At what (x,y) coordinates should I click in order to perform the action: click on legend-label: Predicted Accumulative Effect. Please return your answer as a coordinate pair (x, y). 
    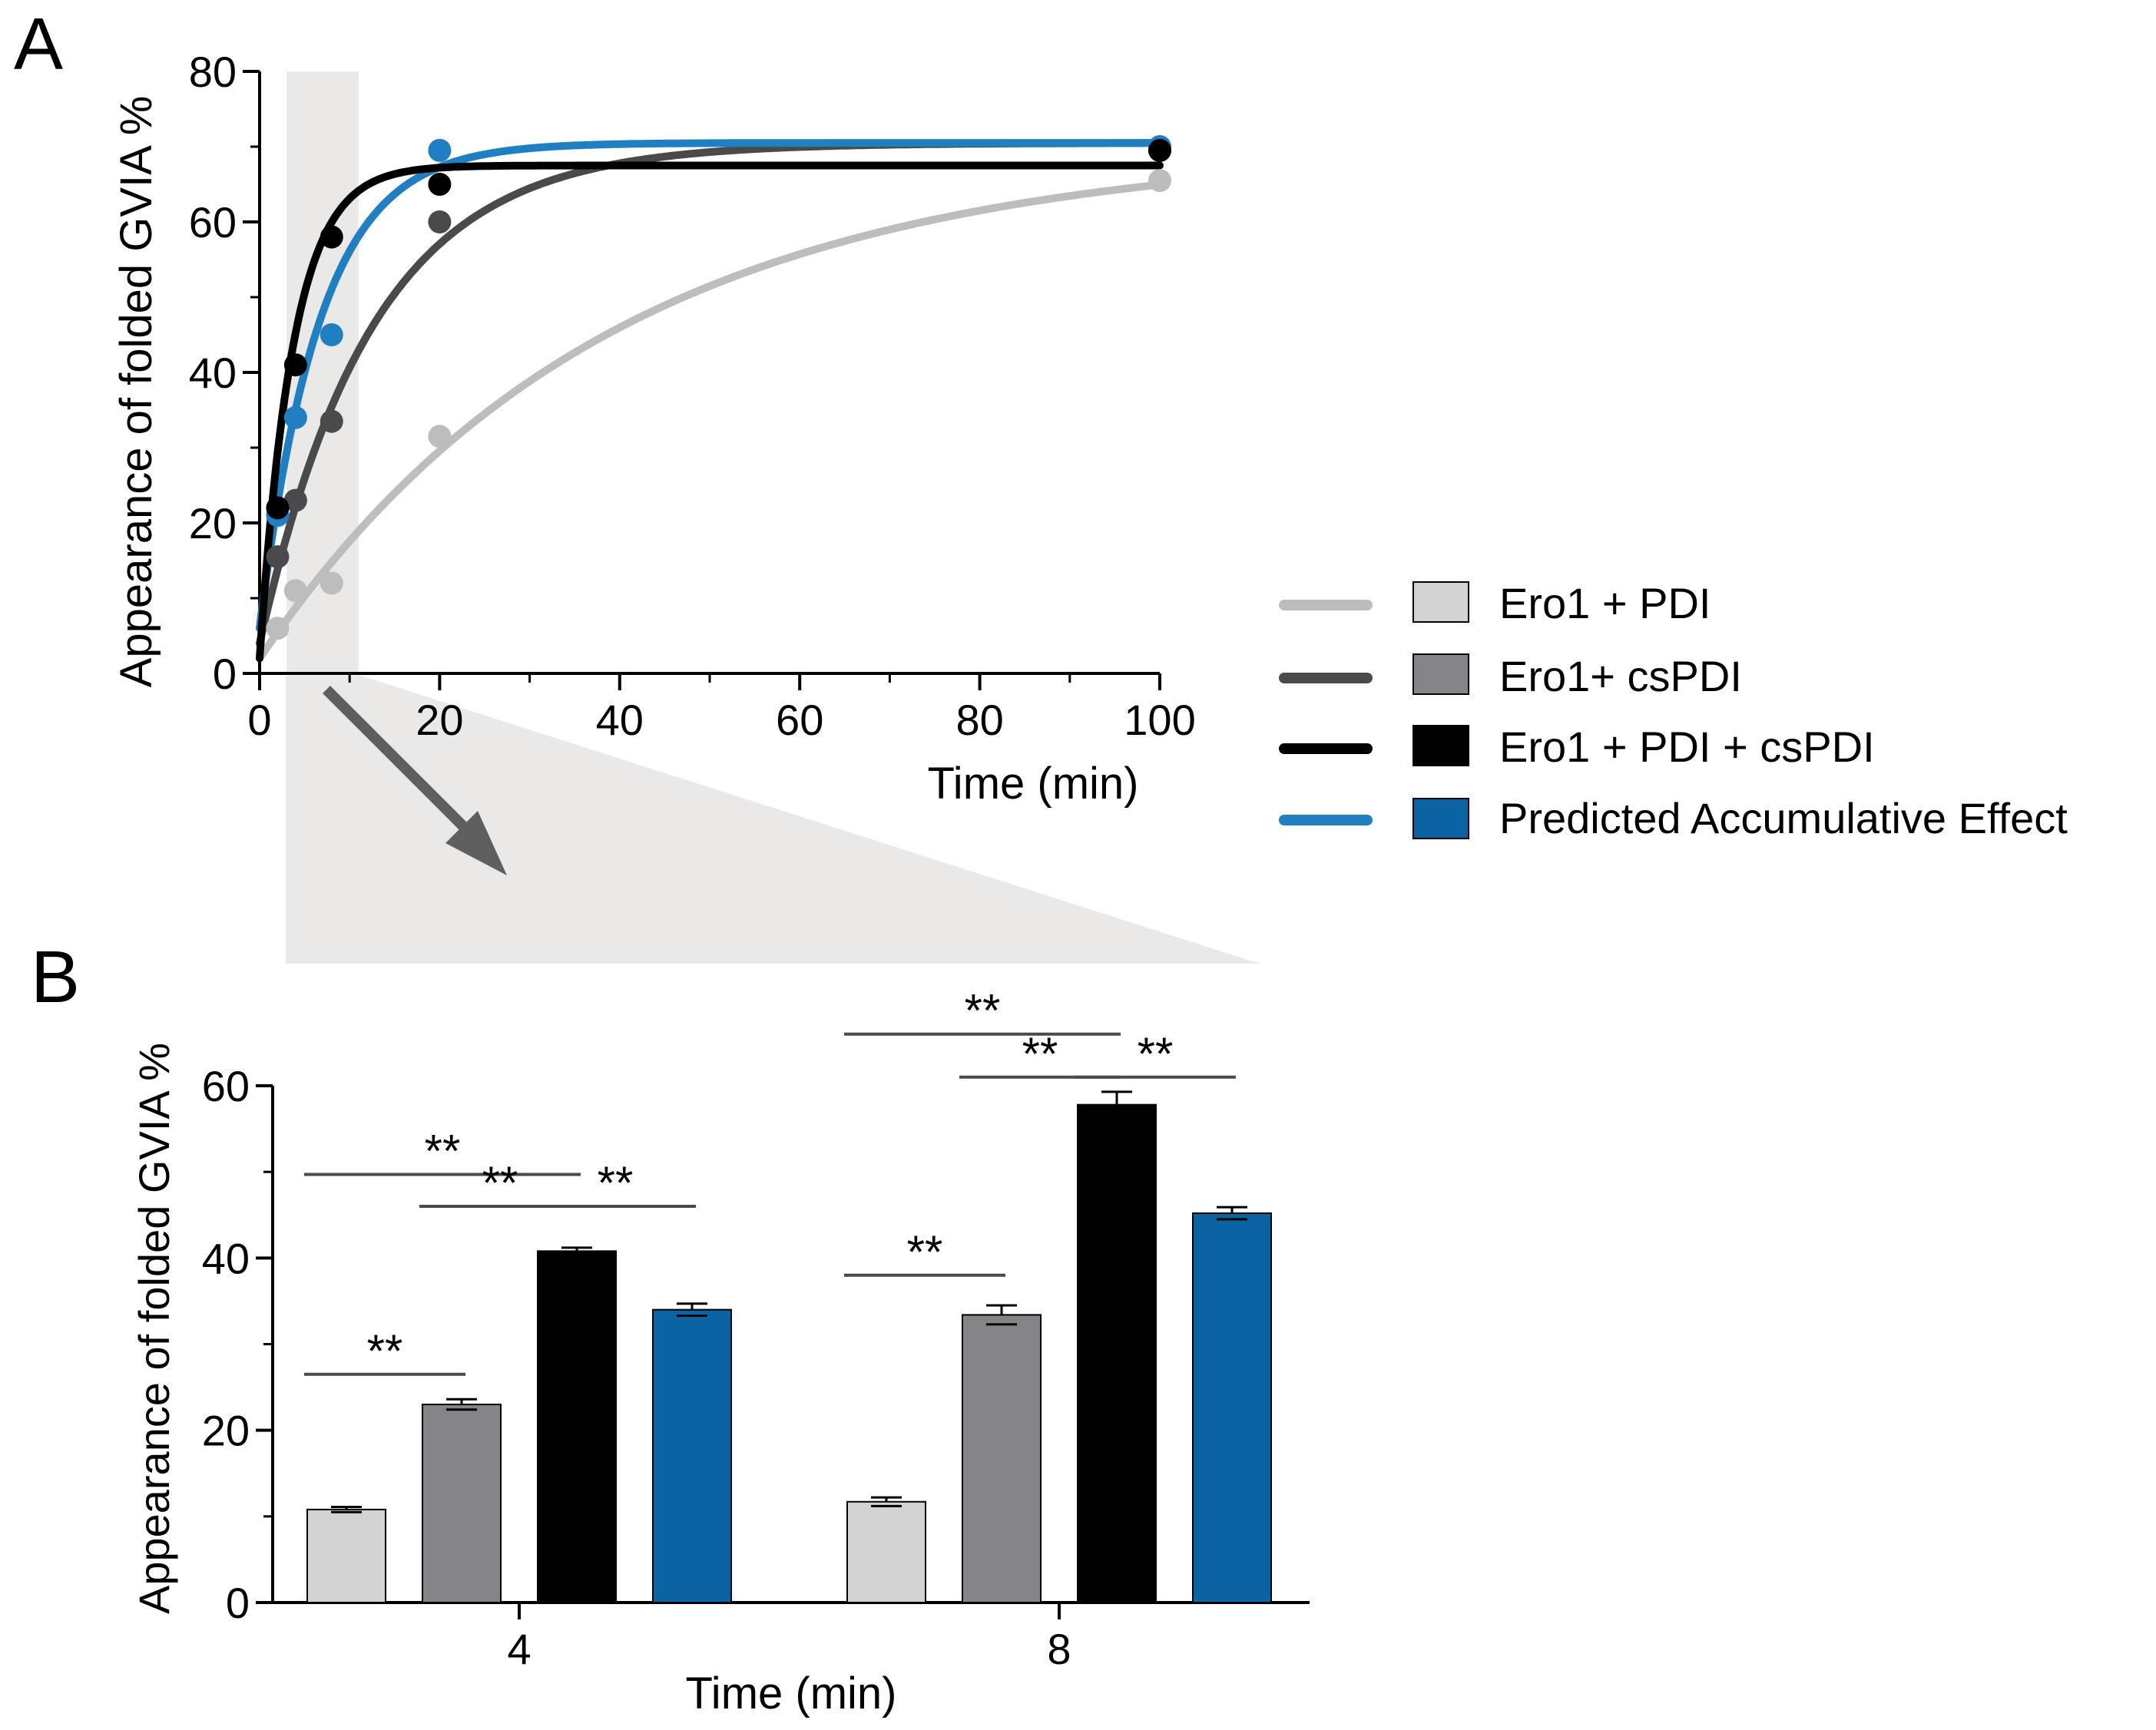
    Looking at the image, I should click on (1783, 818).